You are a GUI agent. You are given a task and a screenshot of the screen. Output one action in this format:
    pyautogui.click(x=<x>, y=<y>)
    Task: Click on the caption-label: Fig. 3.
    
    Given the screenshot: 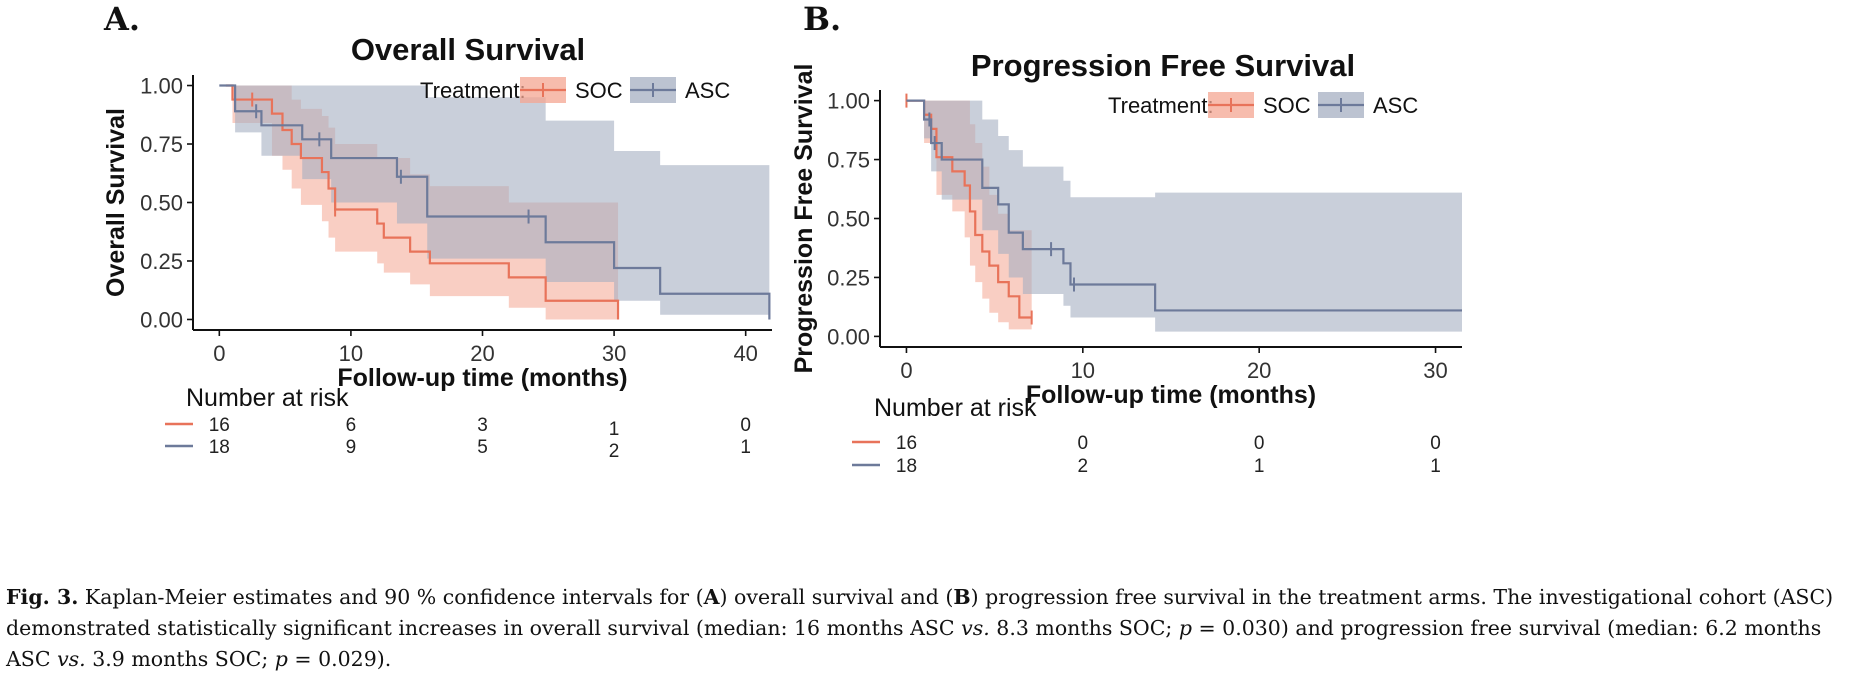 What is the action you would take?
    pyautogui.click(x=42, y=597)
    